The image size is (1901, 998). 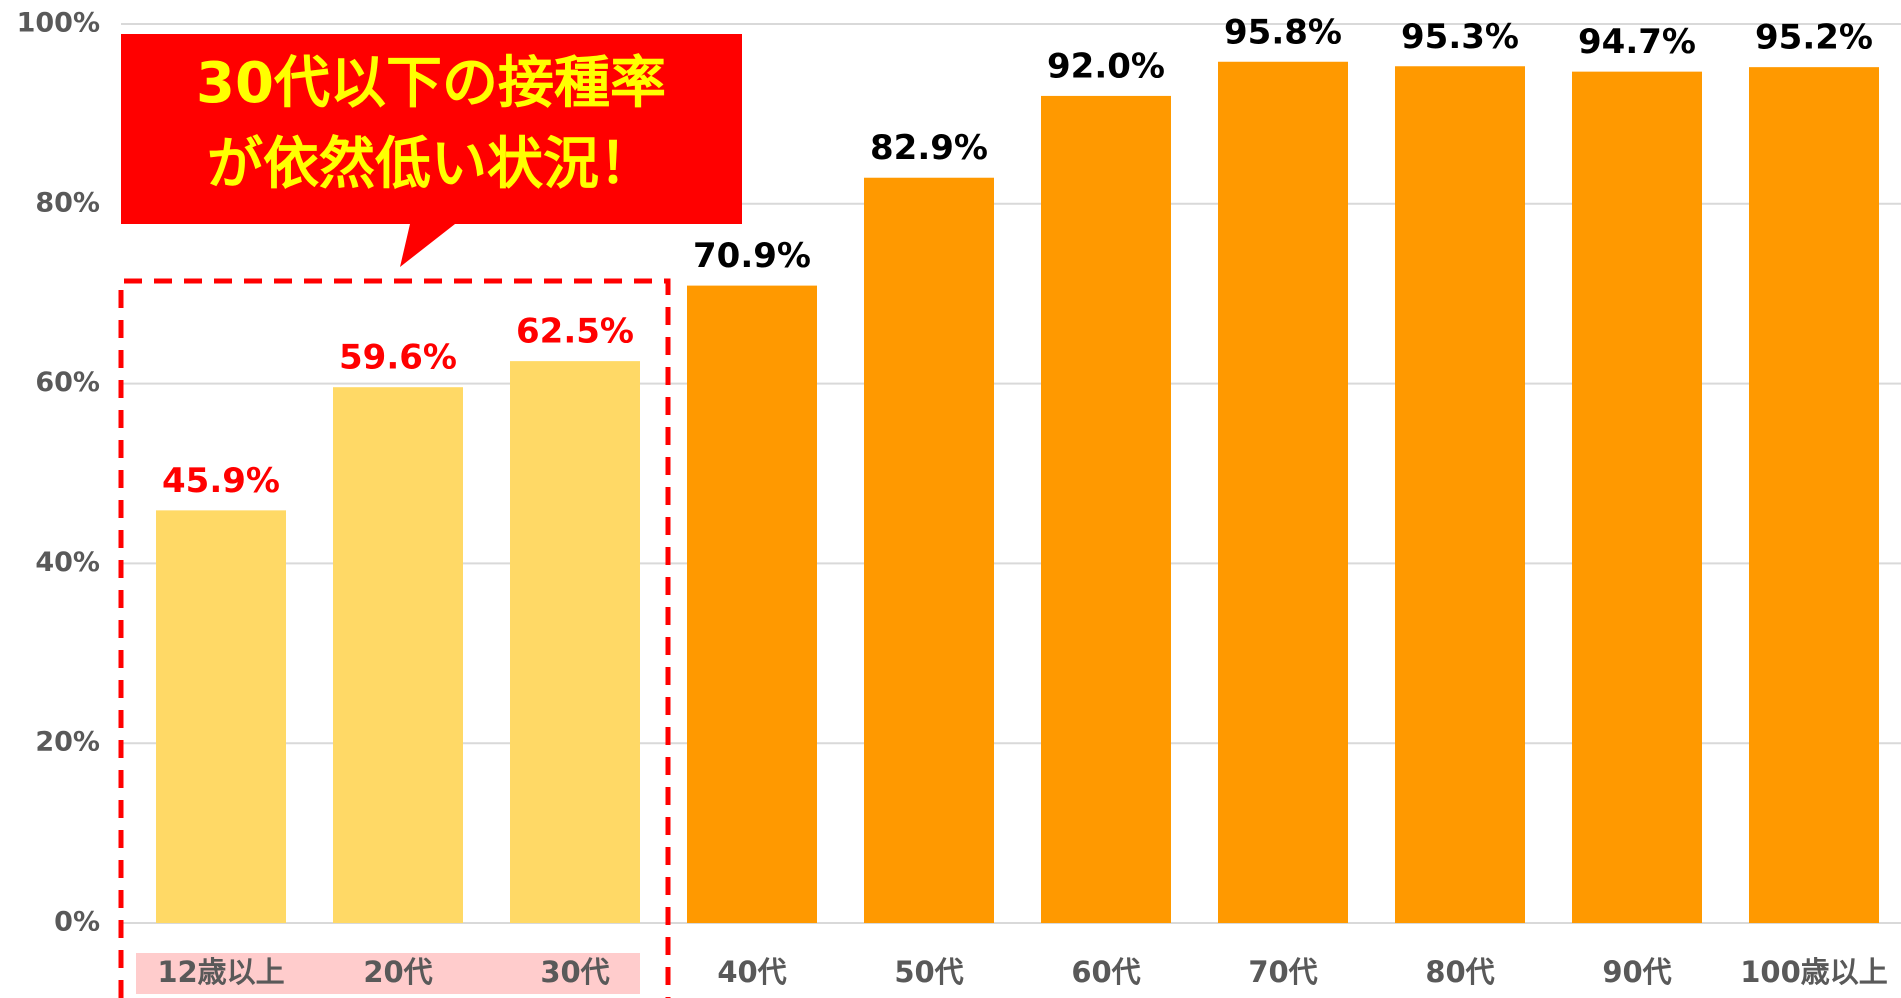 What do you see at coordinates (1106, 66) in the screenshot?
I see `value-label: 92.0%` at bounding box center [1106, 66].